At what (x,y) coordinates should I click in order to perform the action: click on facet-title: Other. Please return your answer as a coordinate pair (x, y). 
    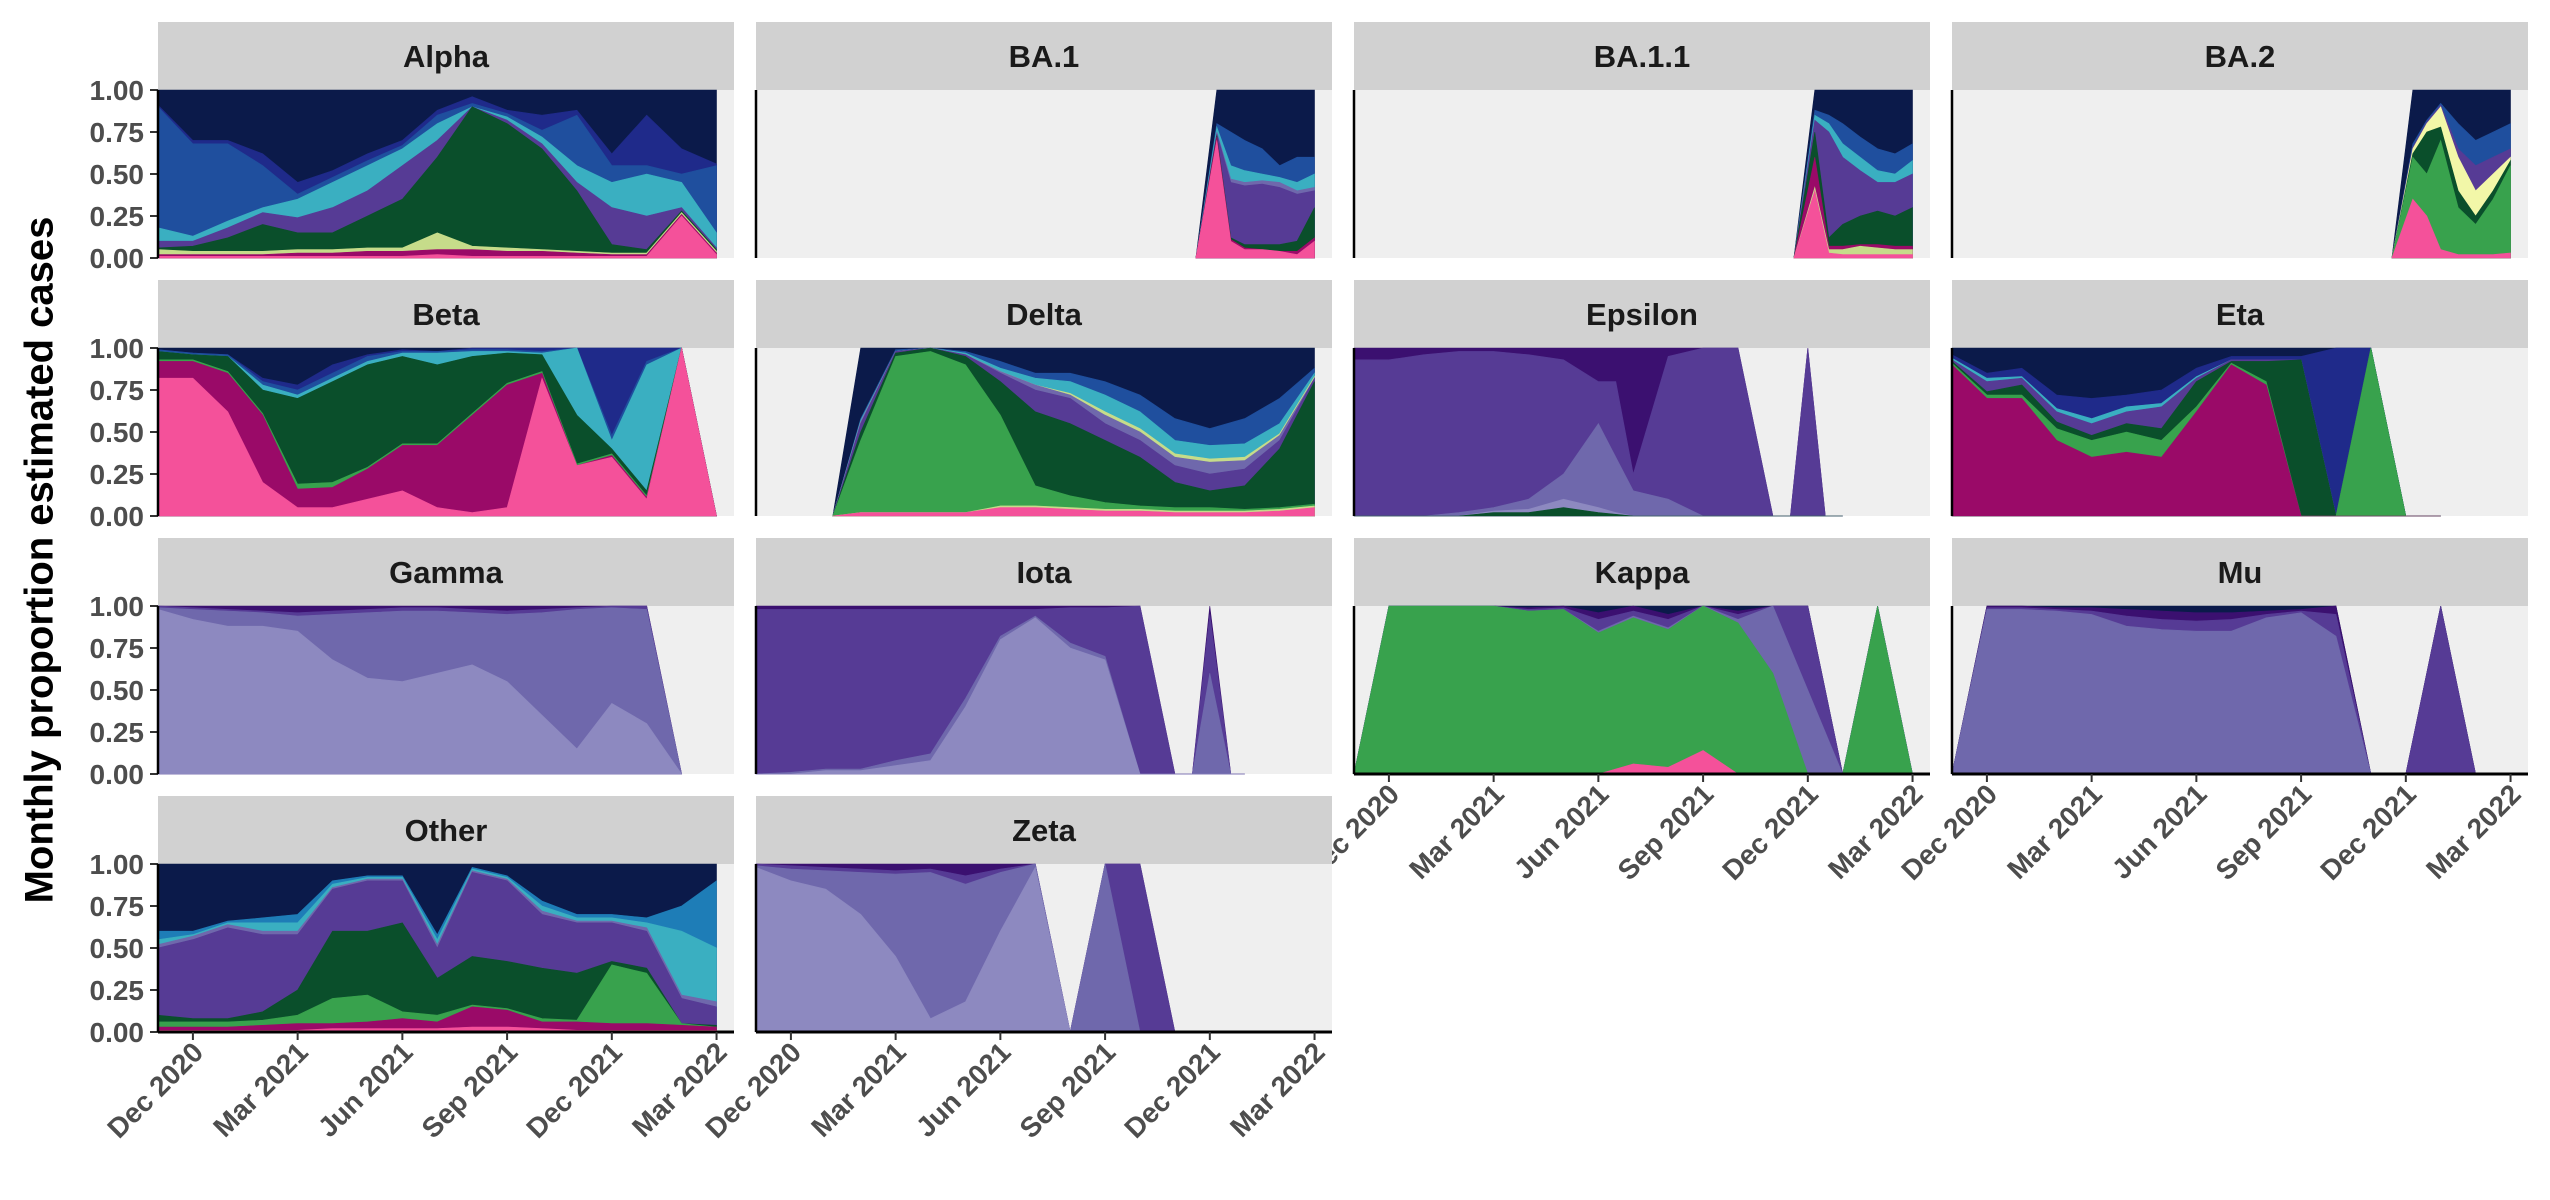
    Looking at the image, I should click on (446, 830).